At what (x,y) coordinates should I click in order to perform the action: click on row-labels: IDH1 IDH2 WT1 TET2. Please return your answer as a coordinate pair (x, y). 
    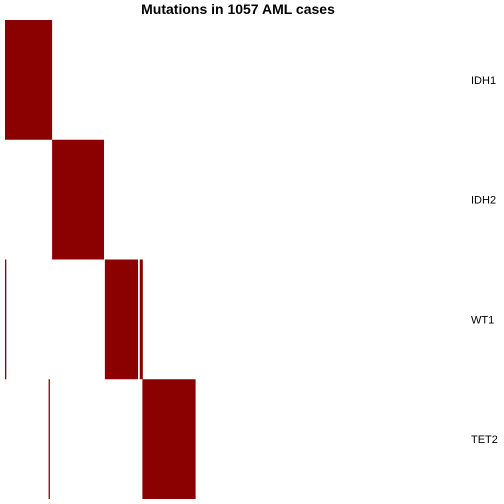
    Looking at the image, I should click on (484, 260).